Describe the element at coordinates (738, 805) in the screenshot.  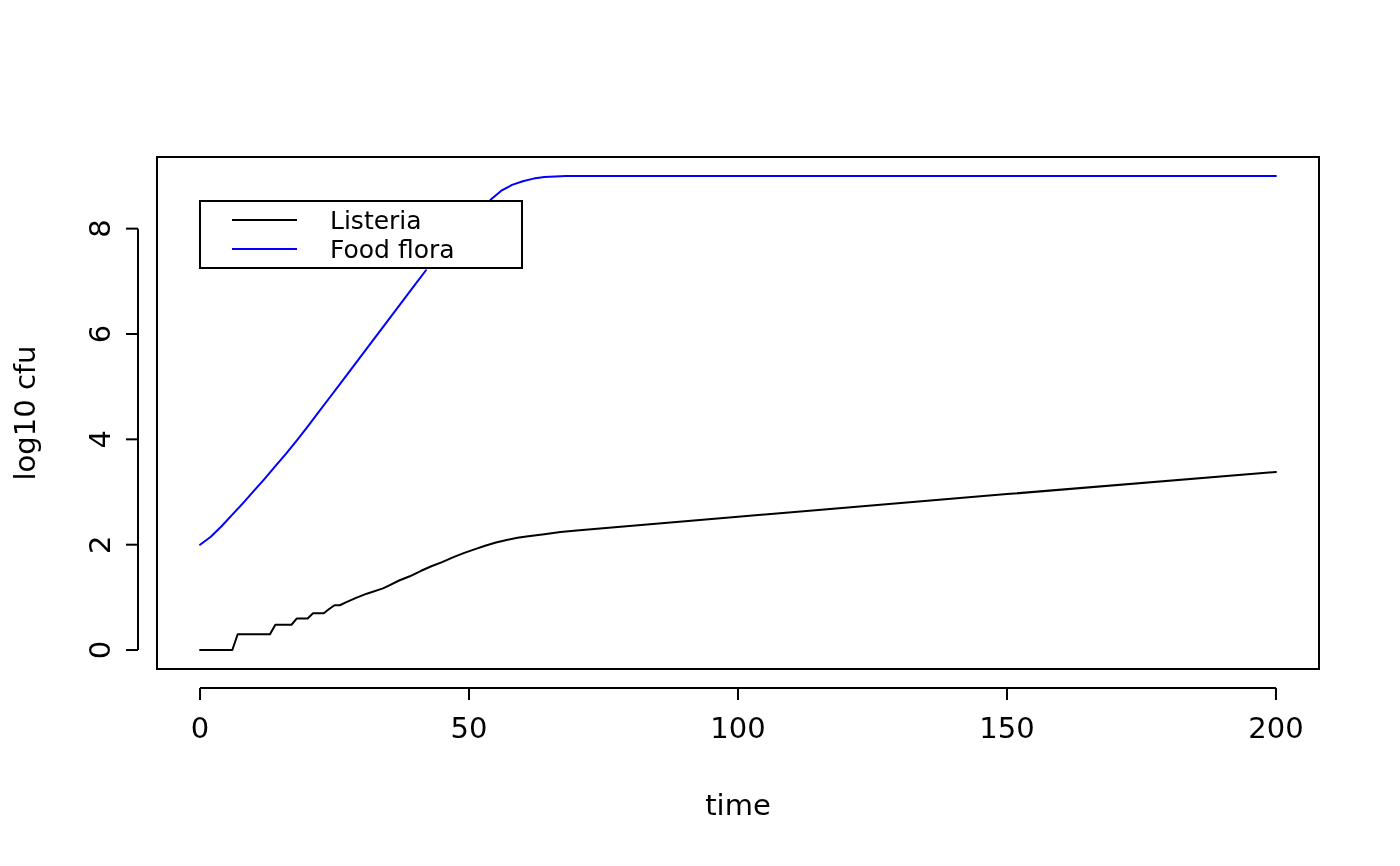
I see `x-axis-title: time` at that location.